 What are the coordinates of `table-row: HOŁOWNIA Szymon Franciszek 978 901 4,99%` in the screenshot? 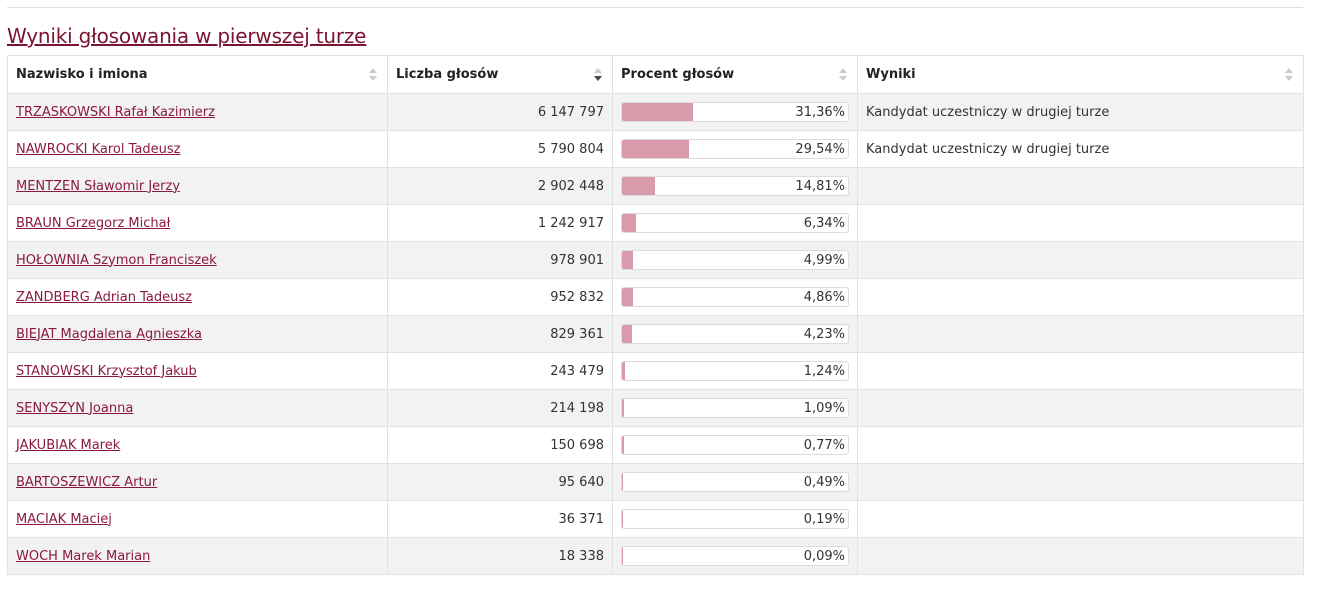 It's located at (655, 260).